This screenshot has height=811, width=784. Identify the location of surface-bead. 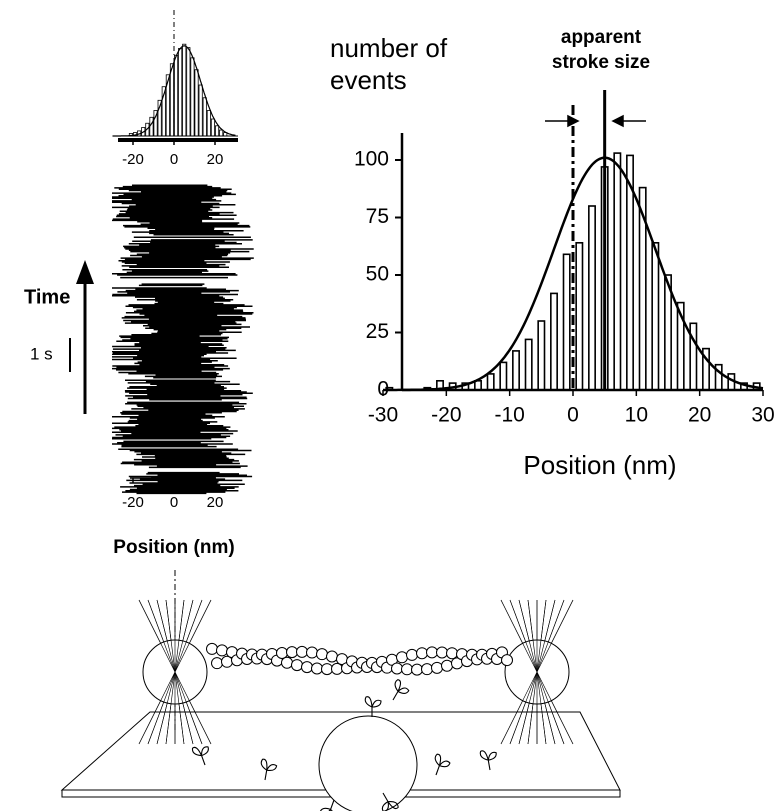
(368, 763).